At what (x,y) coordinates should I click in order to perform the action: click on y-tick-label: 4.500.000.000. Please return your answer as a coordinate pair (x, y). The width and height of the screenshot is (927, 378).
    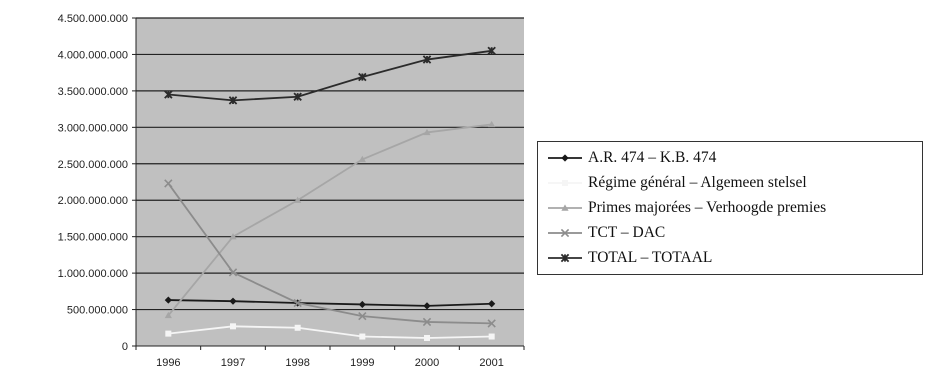
    Looking at the image, I should click on (93, 19).